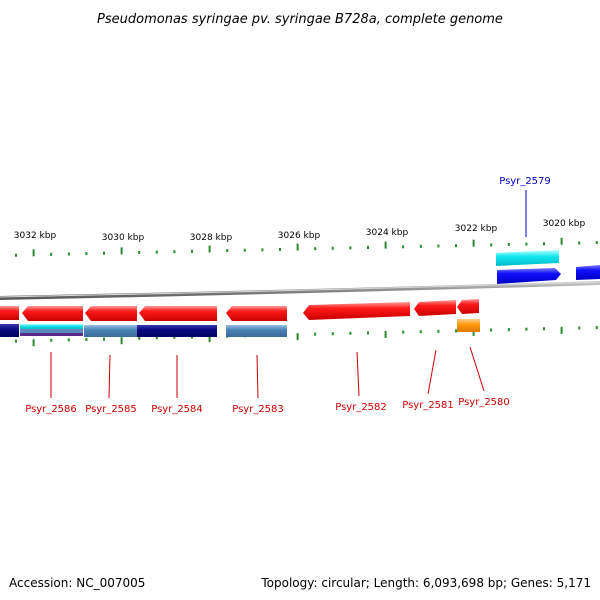 The height and width of the screenshot is (600, 600). Describe the element at coordinates (35, 236) in the screenshot. I see `scale-label: 3032 kbp` at that location.